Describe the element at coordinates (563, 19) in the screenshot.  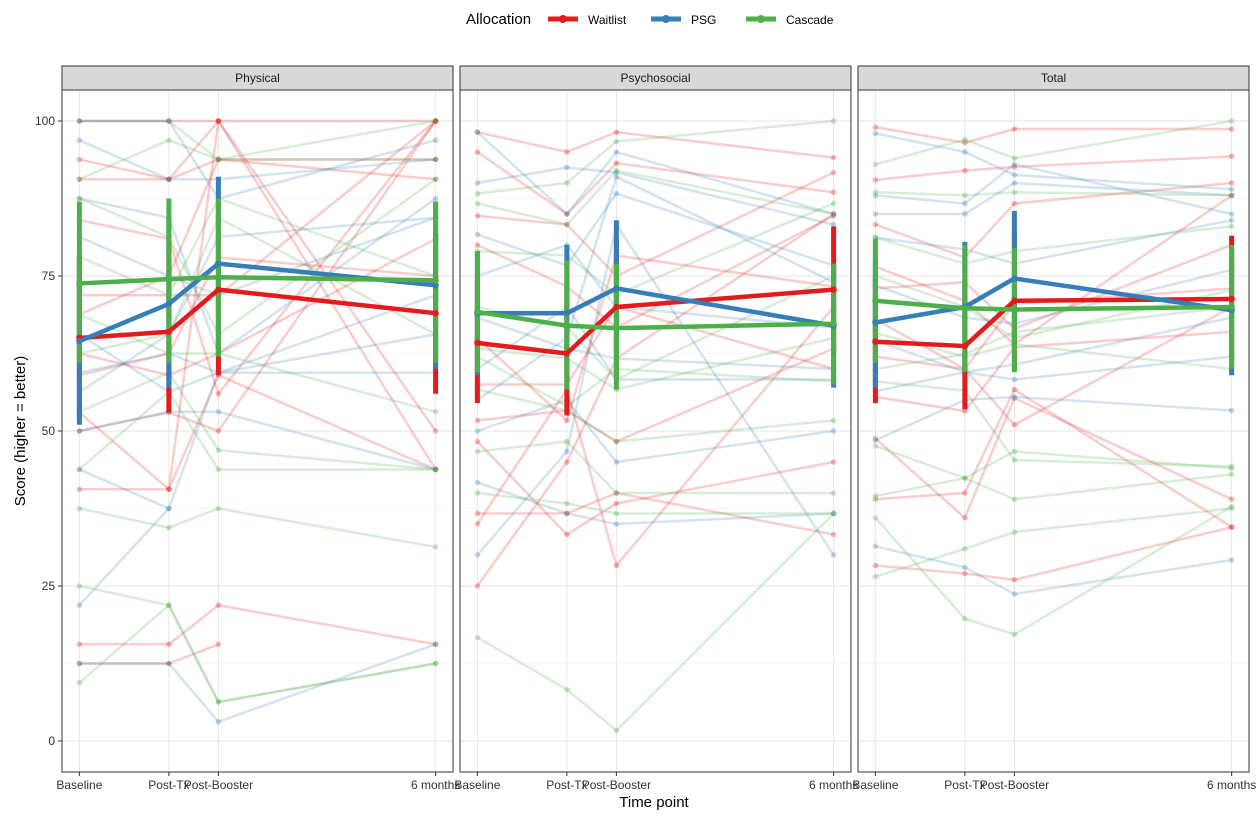
I see `legend-key-point` at that location.